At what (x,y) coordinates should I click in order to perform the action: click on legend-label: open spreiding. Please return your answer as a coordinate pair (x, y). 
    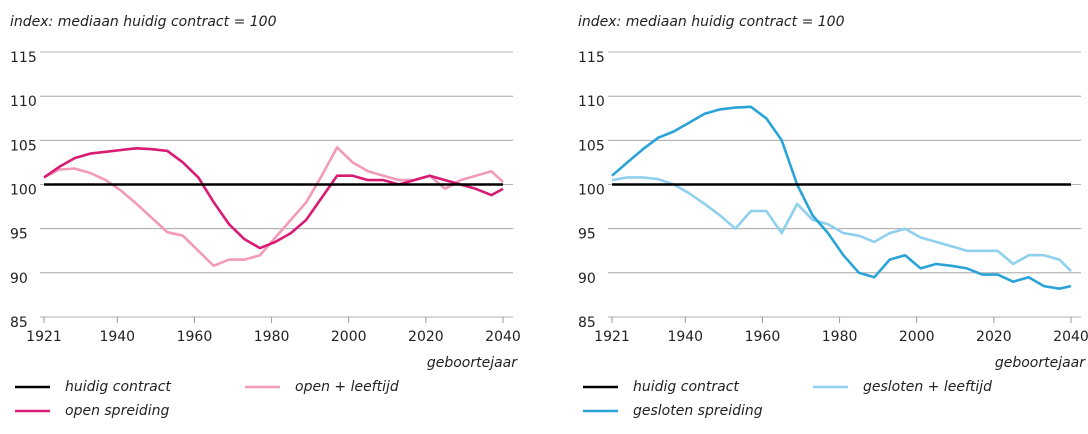
    Looking at the image, I should click on (117, 411).